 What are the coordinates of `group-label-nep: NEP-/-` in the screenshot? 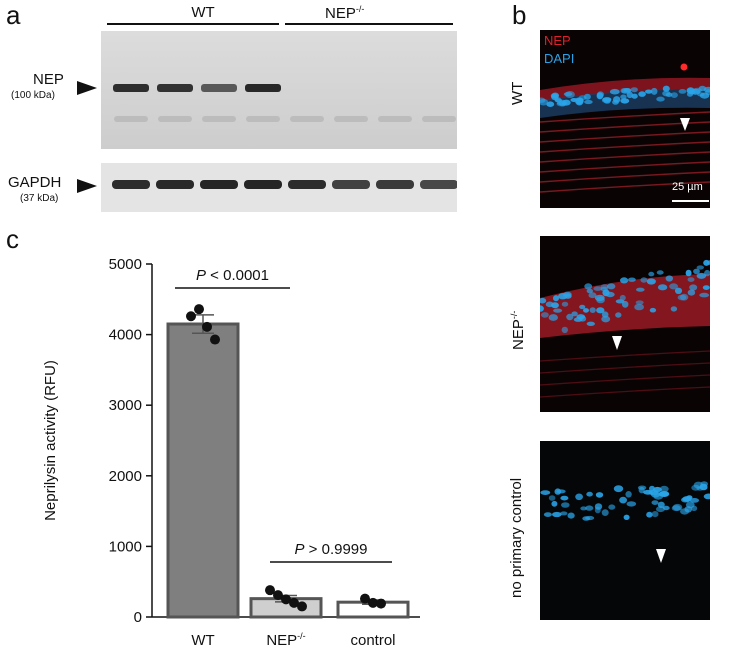 It's located at (345, 13).